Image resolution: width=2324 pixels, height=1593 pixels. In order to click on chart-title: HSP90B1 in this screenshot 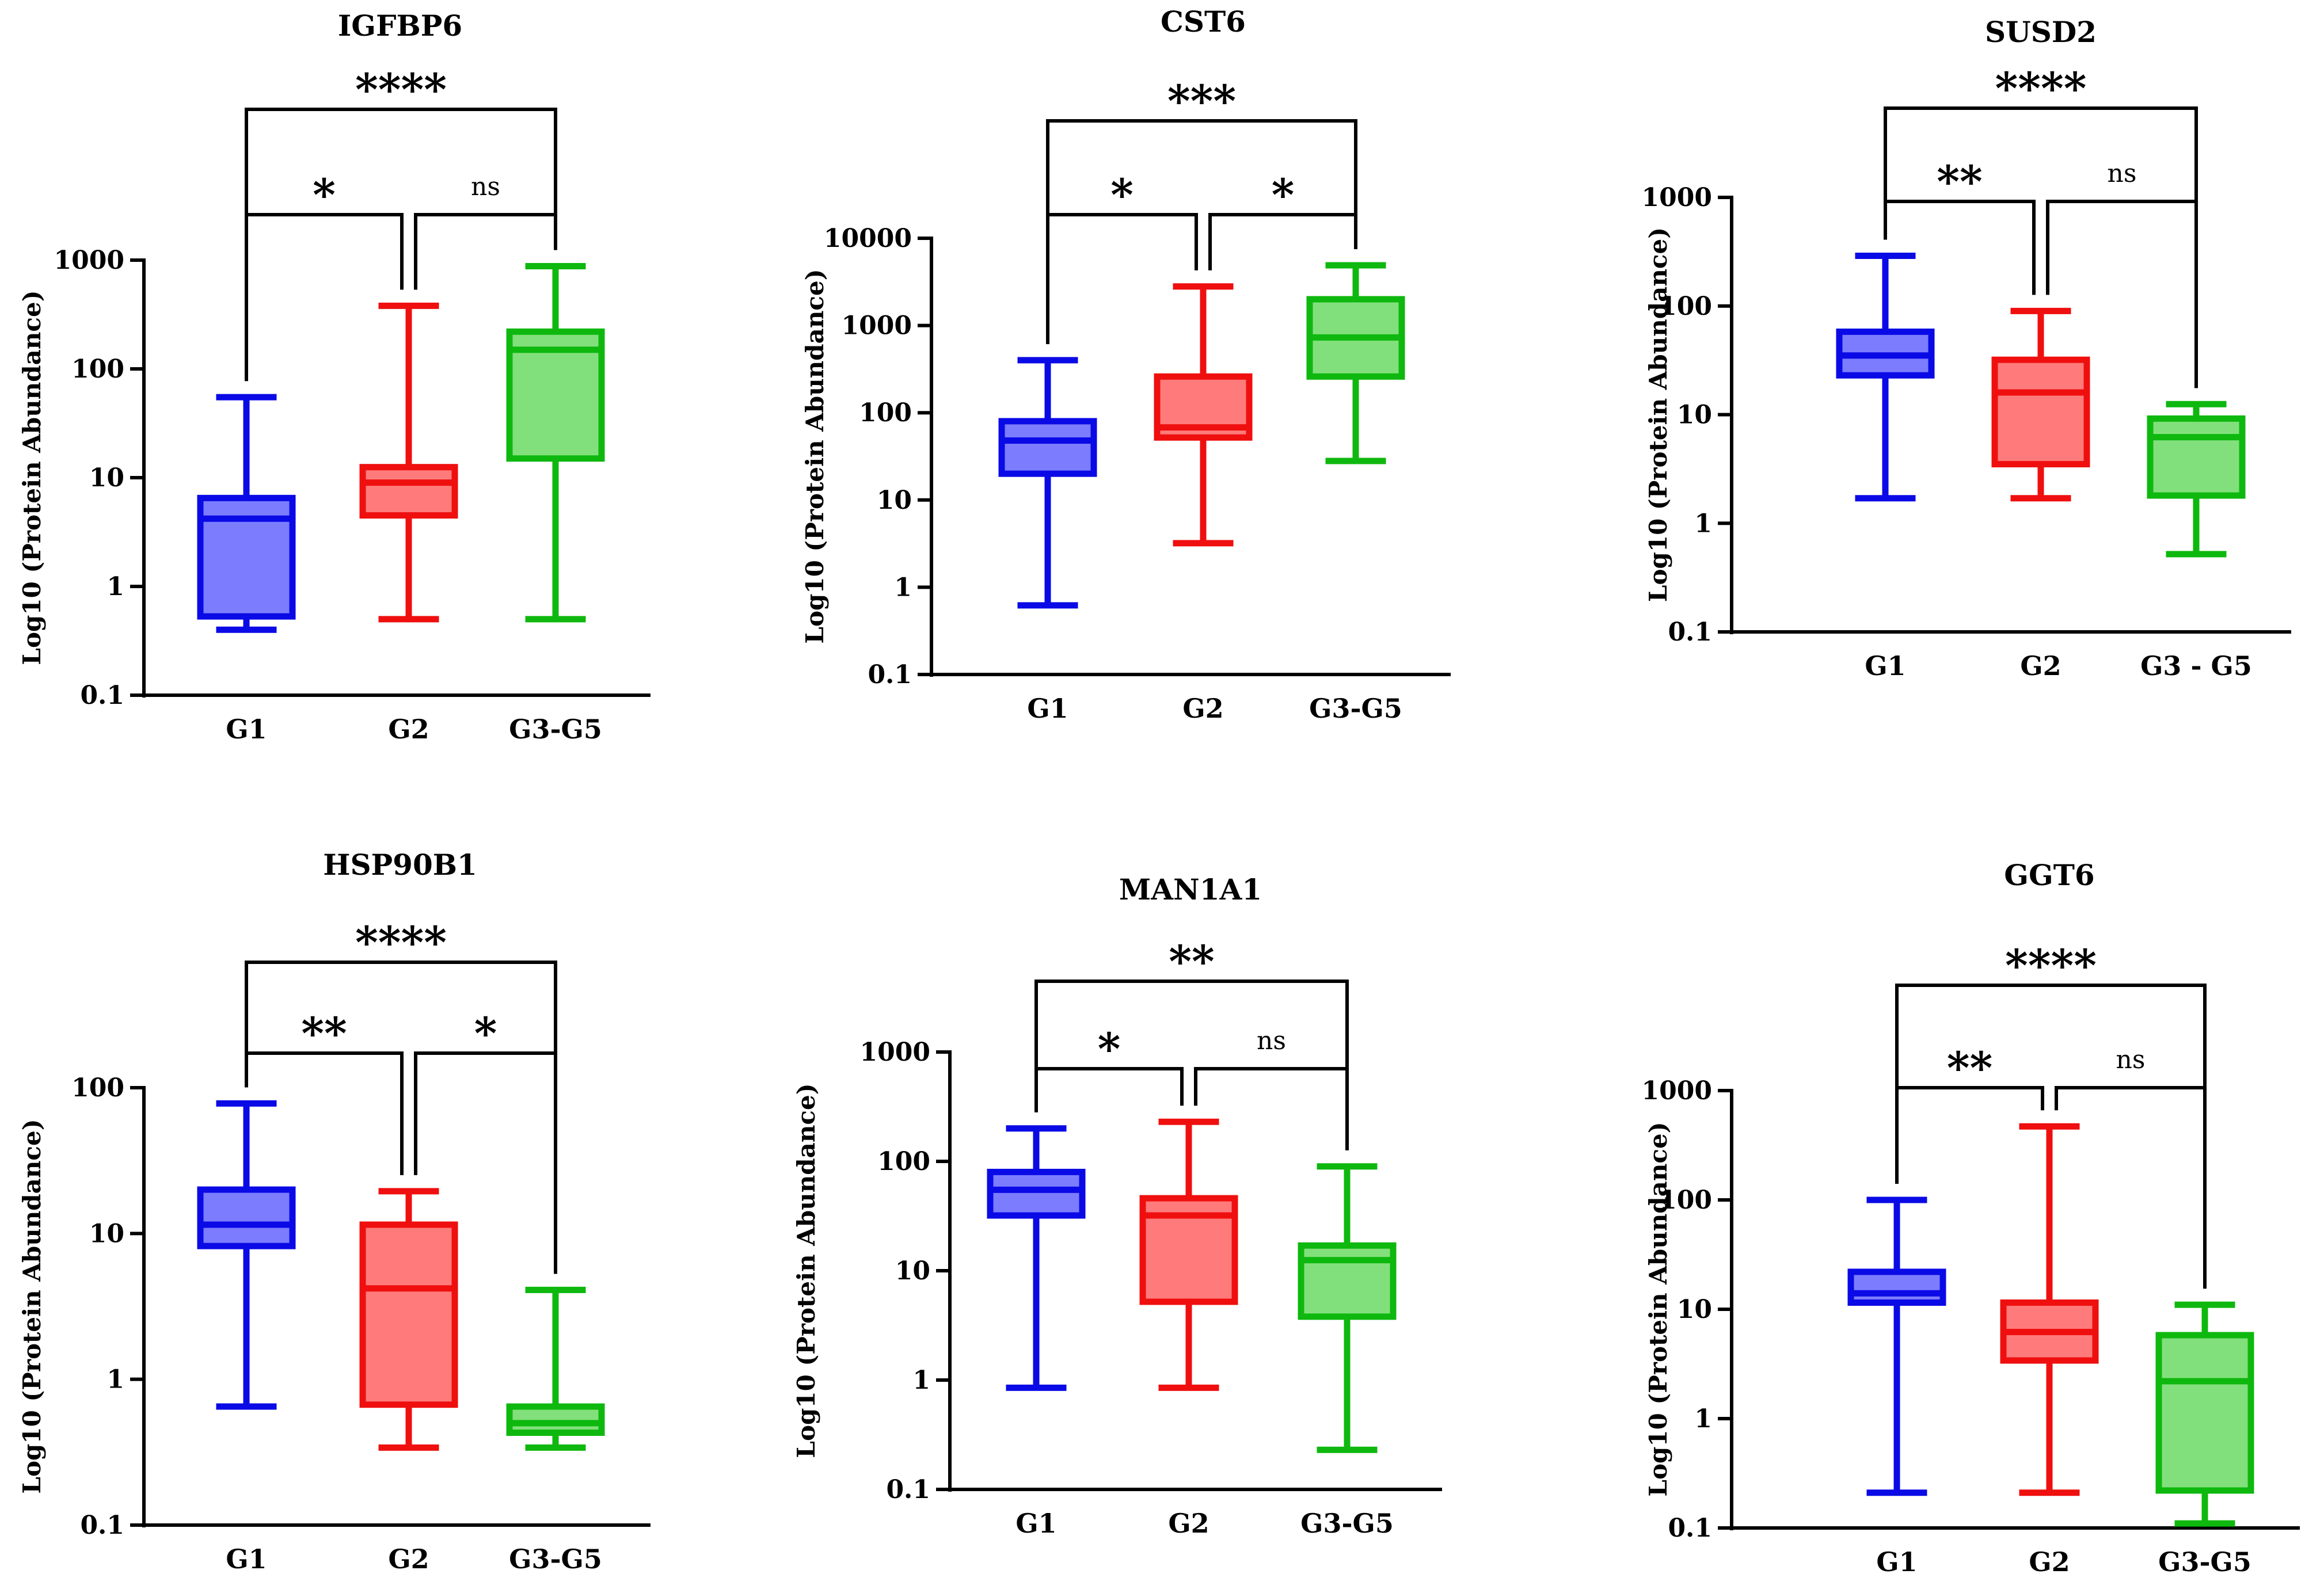, I will do `click(400, 865)`.